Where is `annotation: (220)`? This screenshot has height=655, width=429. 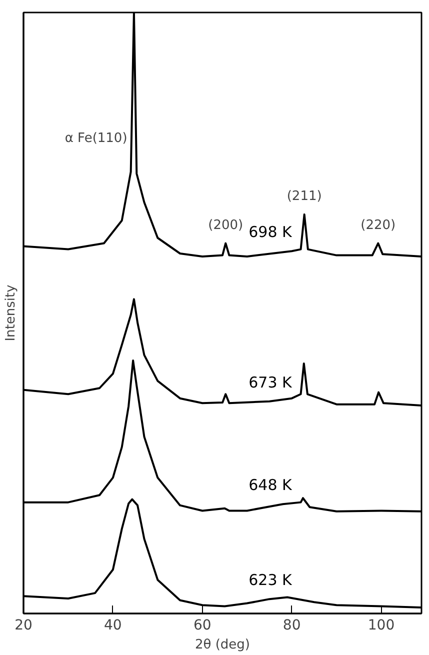
annotation: (220) is located at coordinates (378, 225).